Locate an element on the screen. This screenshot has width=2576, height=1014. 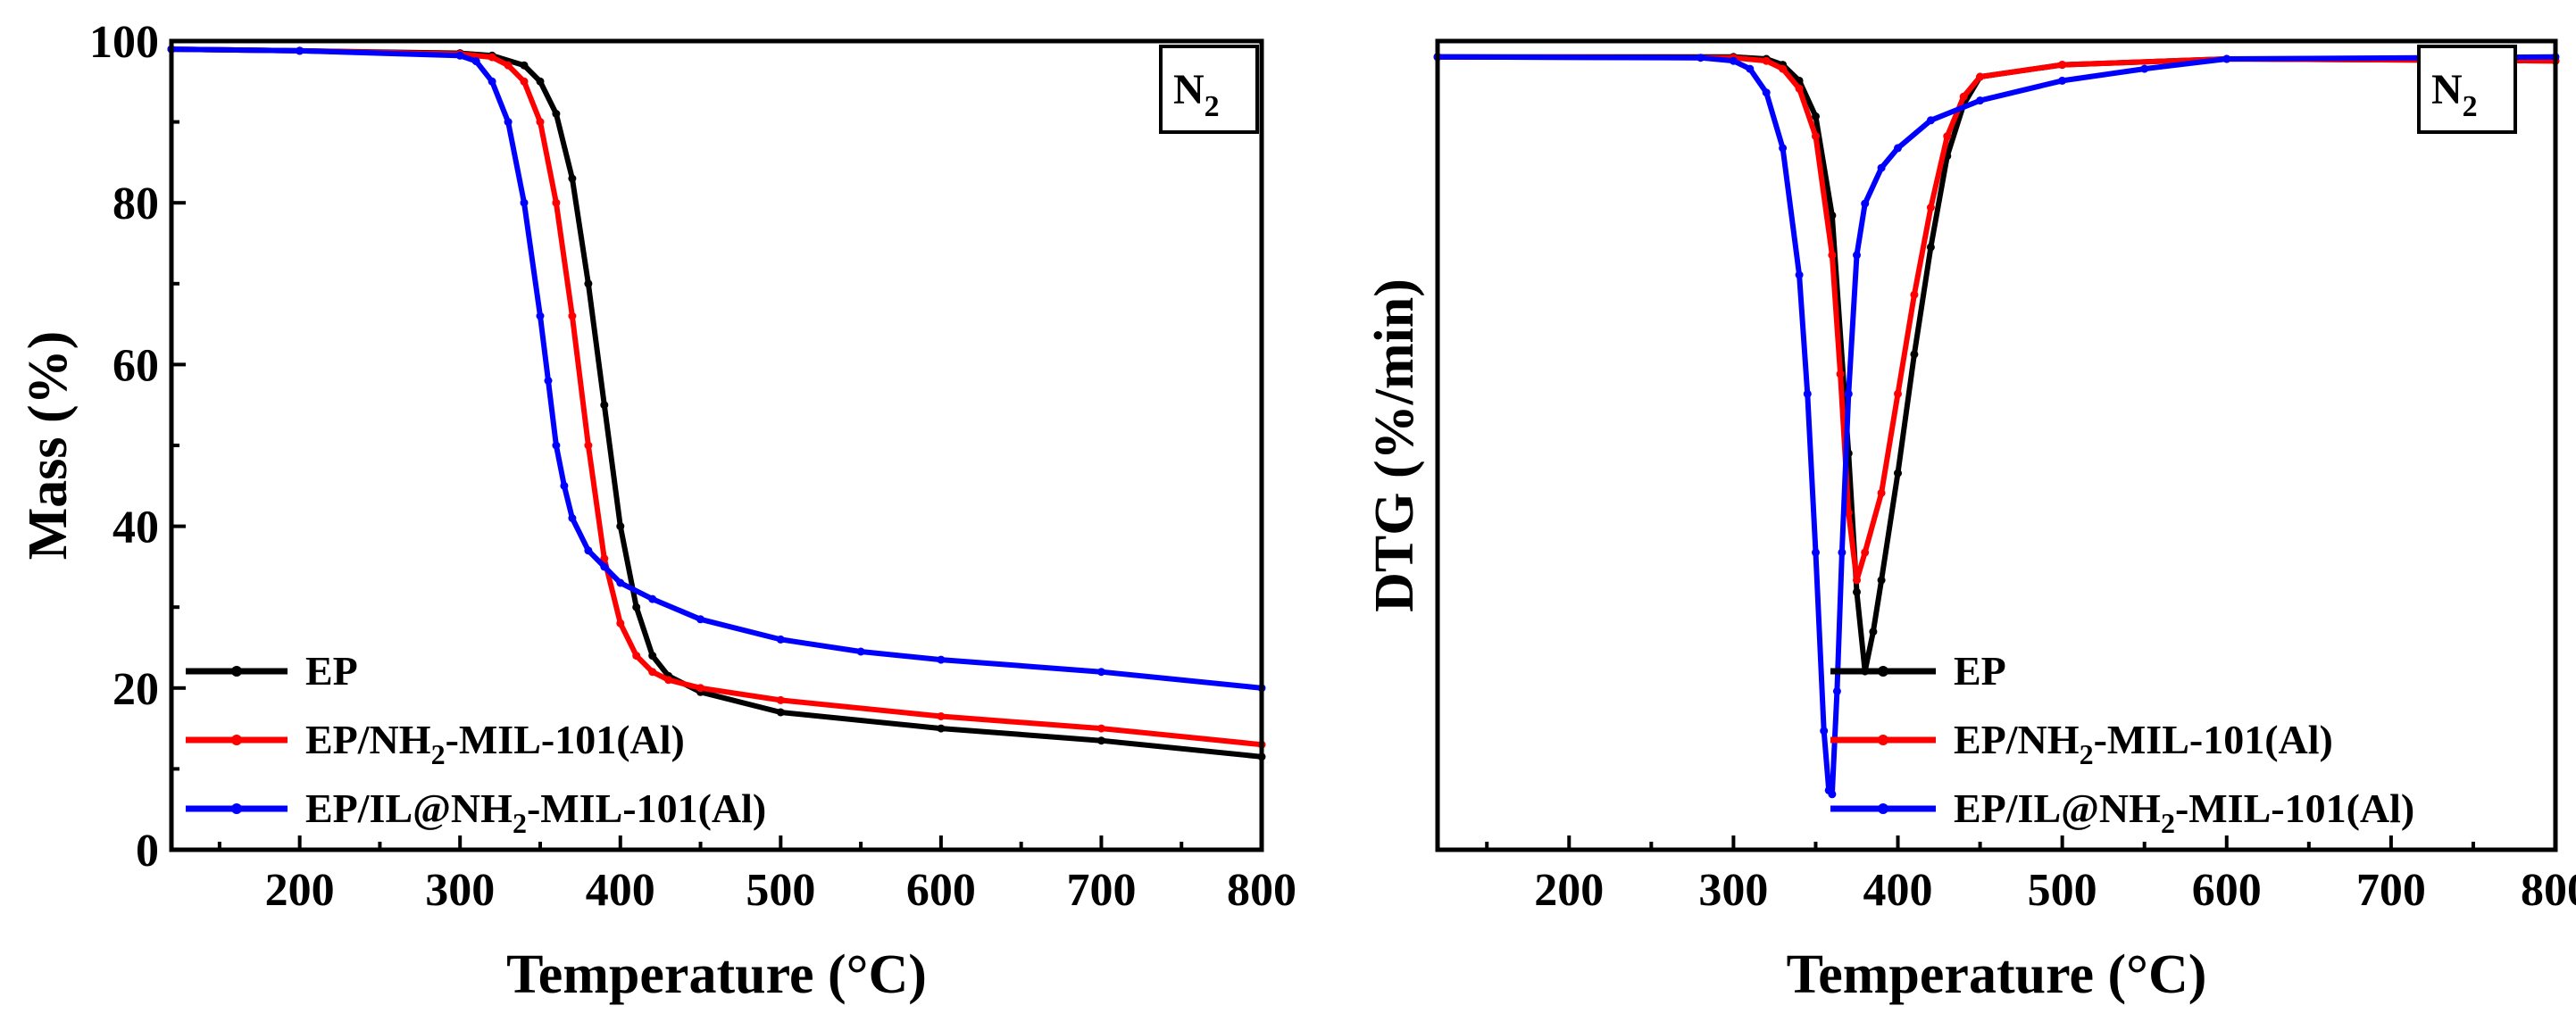
dtg-x-tick-label: 200 is located at coordinates (1569, 890).